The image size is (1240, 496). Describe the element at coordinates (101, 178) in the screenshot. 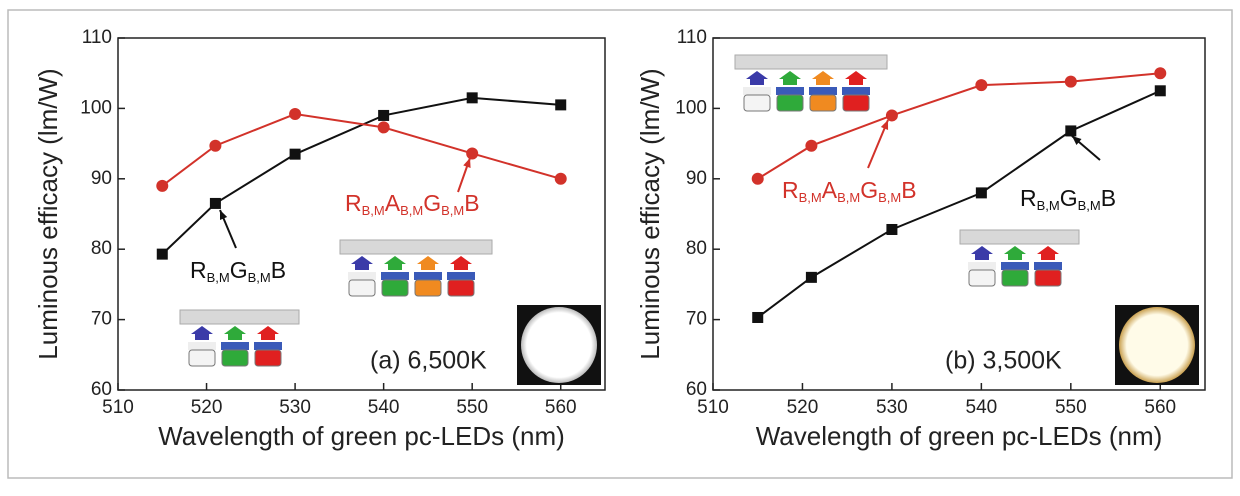

I see `y-tick-label: 90` at that location.